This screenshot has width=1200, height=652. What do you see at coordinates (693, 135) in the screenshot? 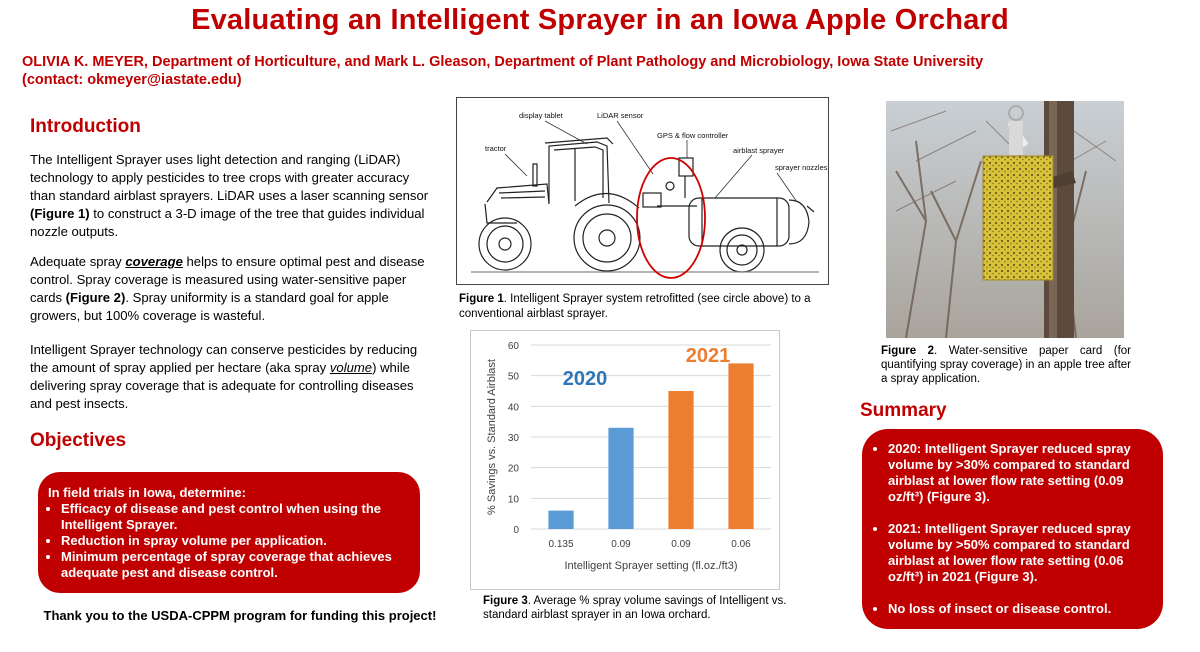
I see `label-gps-flow-controller: GPS & flow controller` at bounding box center [693, 135].